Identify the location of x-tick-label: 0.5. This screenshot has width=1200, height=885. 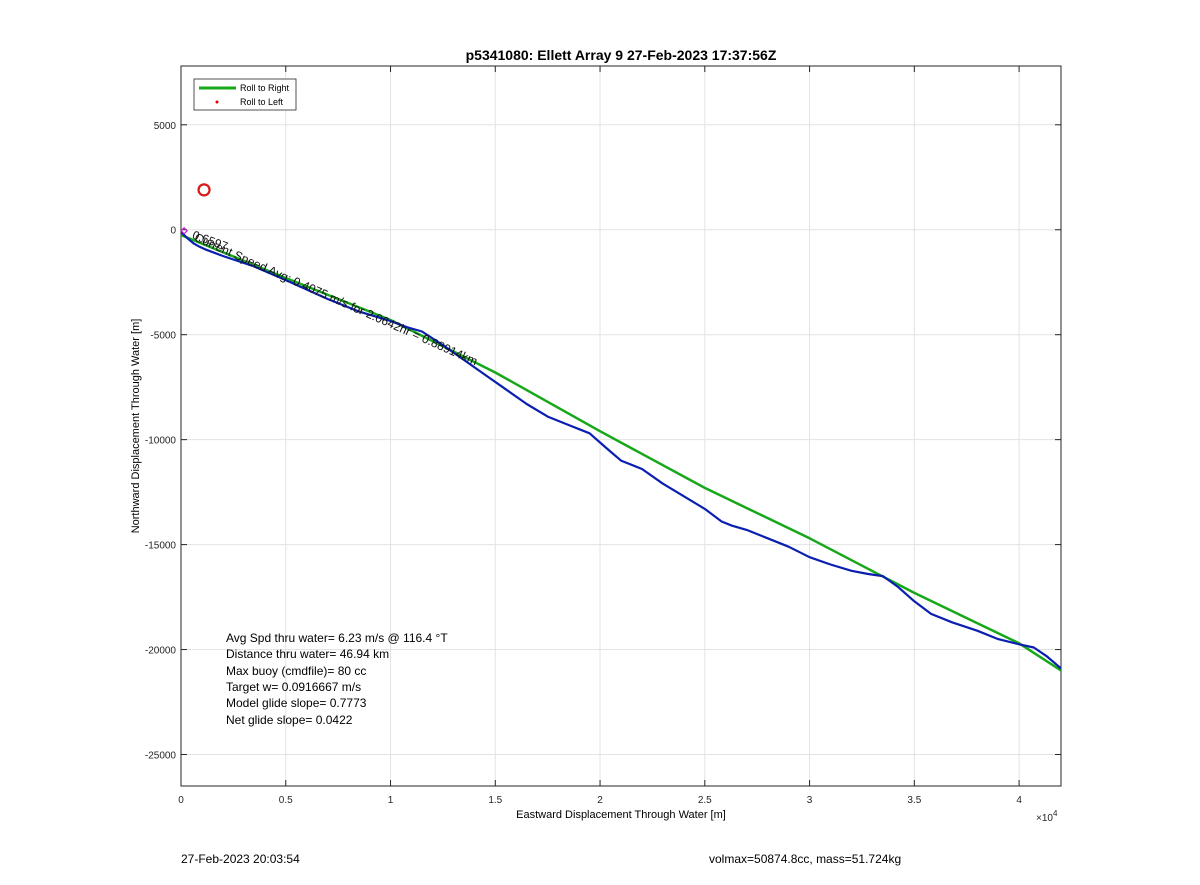
(286, 800).